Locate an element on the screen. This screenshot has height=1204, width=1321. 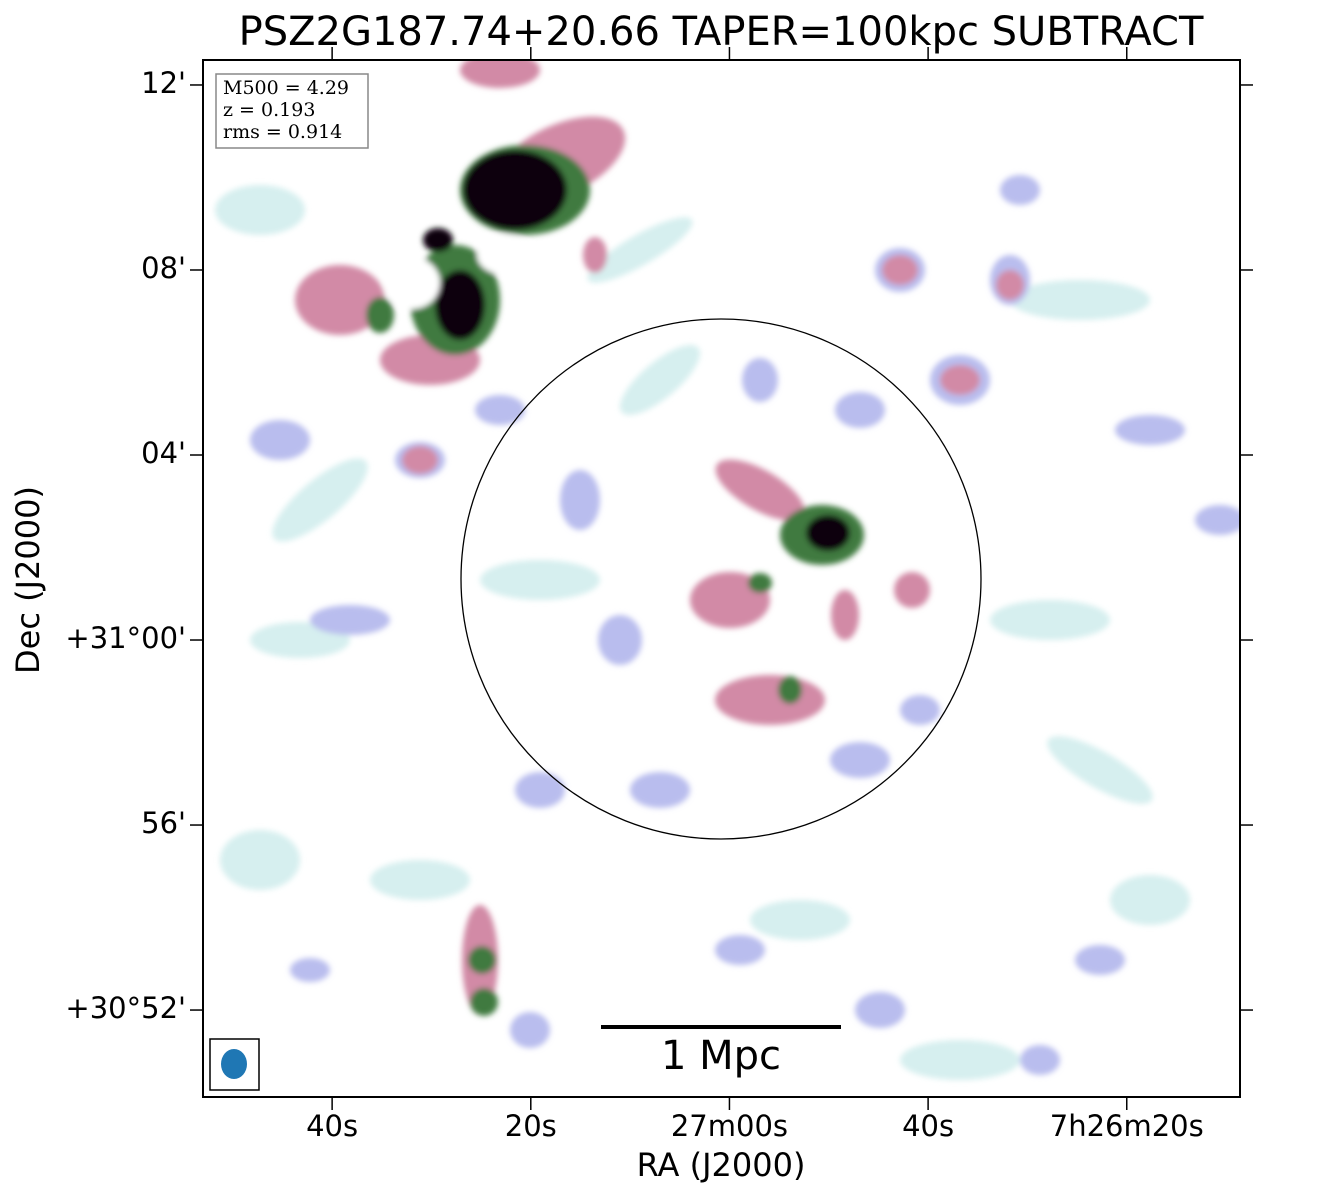
info-text: M500 = 4.29 is located at coordinates (286, 88).